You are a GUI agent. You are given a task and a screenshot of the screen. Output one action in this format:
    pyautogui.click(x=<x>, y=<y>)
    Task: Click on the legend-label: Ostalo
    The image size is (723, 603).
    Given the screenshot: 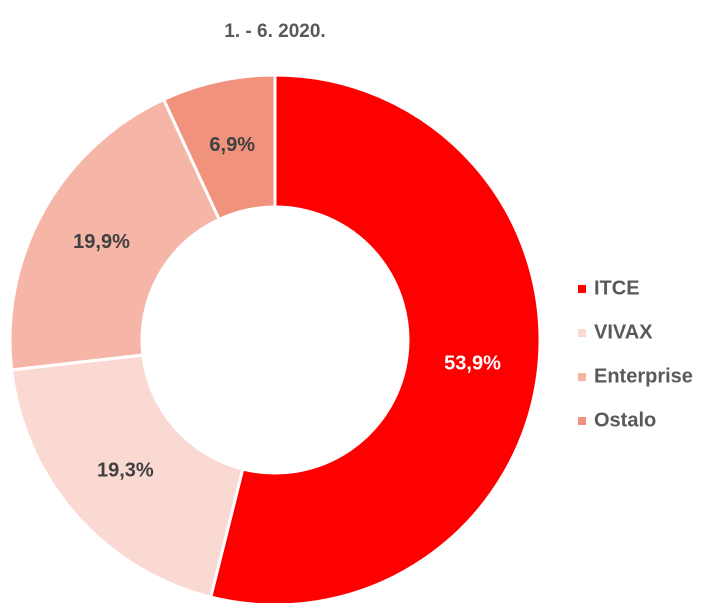 What is the action you would take?
    pyautogui.click(x=625, y=420)
    